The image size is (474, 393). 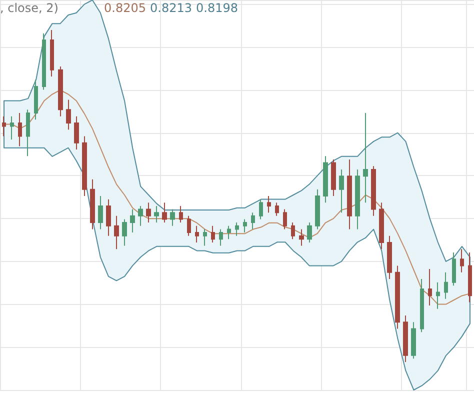 I want to click on text: , close, 2), so click(x=29, y=8).